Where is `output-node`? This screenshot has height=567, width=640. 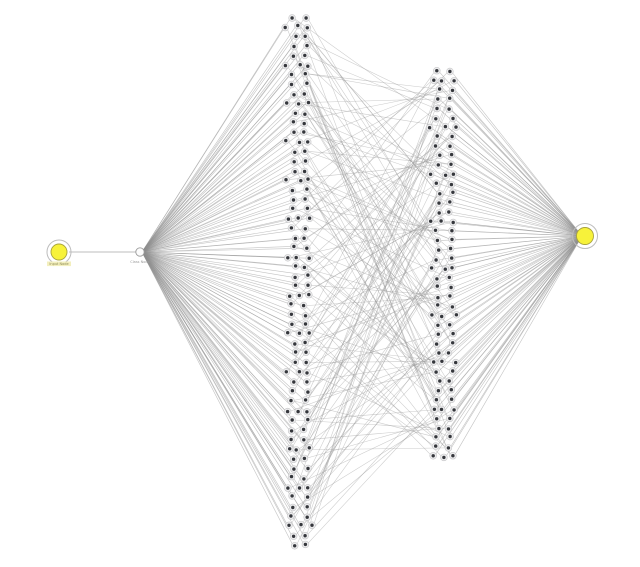 output-node is located at coordinates (585, 236).